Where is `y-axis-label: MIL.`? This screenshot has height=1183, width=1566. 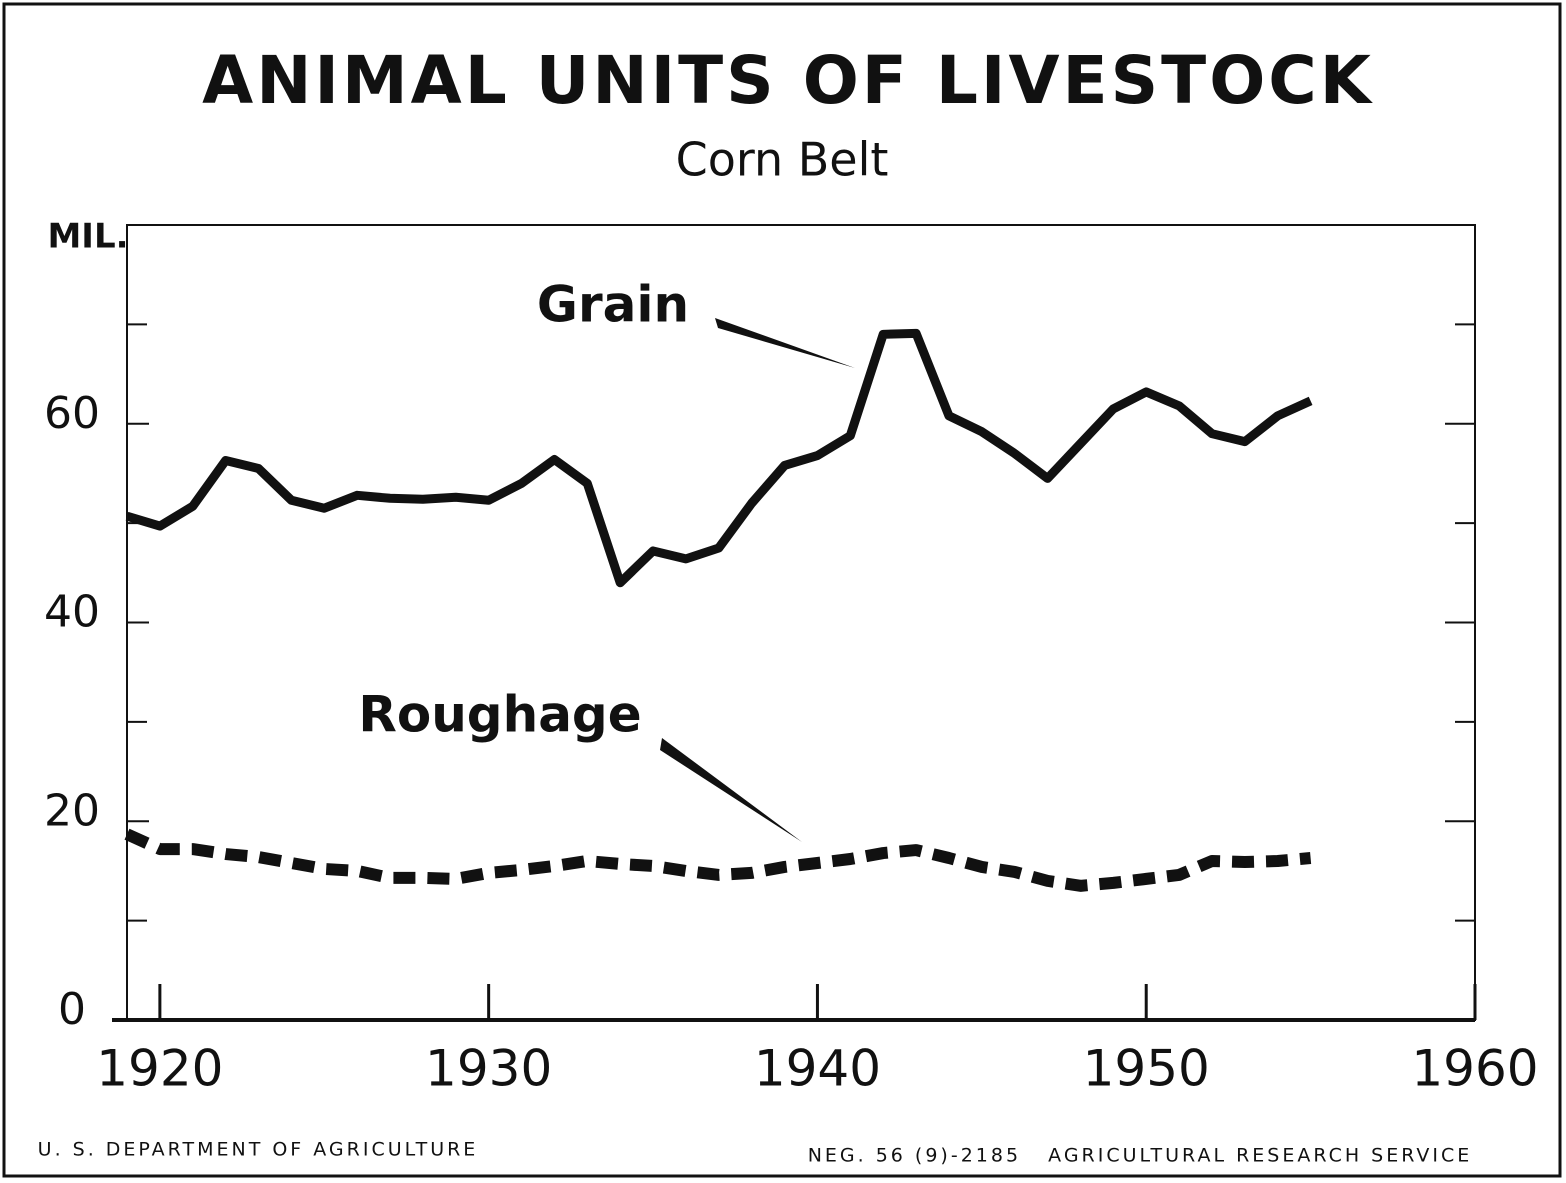
y-axis-label: MIL. is located at coordinates (87, 237).